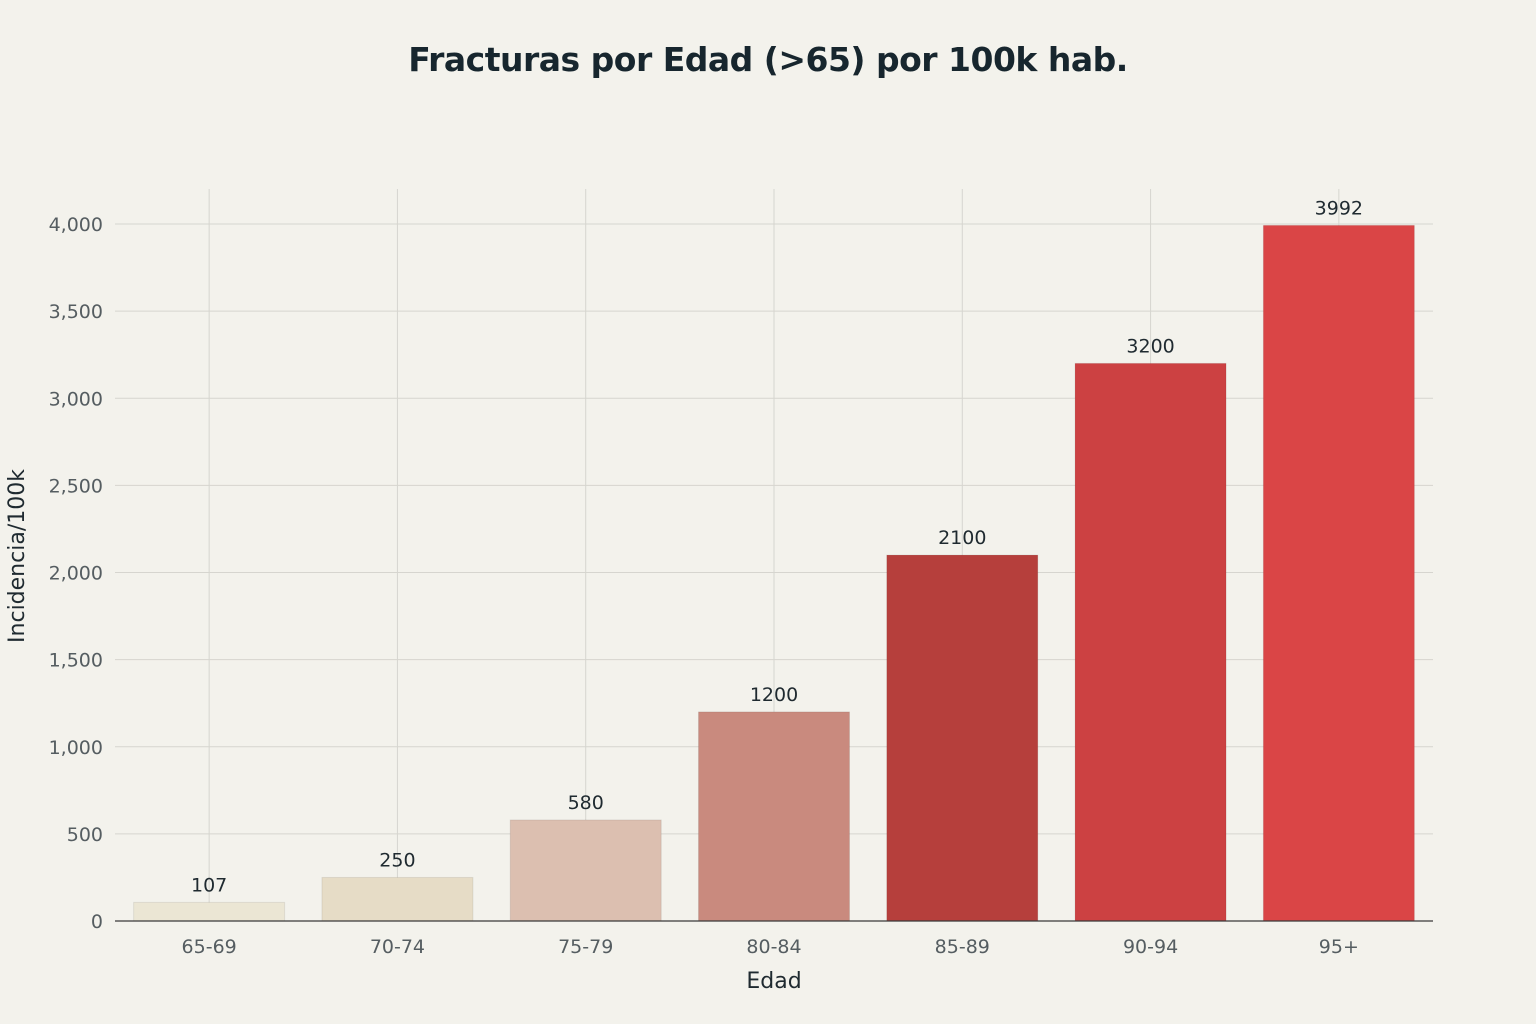  Describe the element at coordinates (962, 947) in the screenshot. I see `x-tick-label: 85-89` at that location.